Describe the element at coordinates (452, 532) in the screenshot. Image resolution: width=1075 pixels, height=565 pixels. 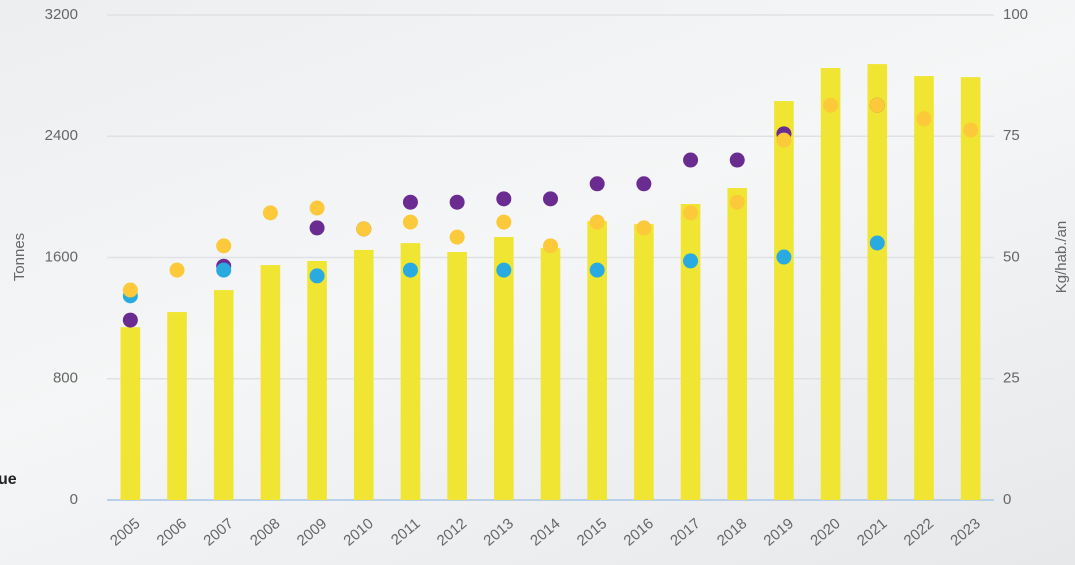
I see `x-tick-label: 2012` at that location.